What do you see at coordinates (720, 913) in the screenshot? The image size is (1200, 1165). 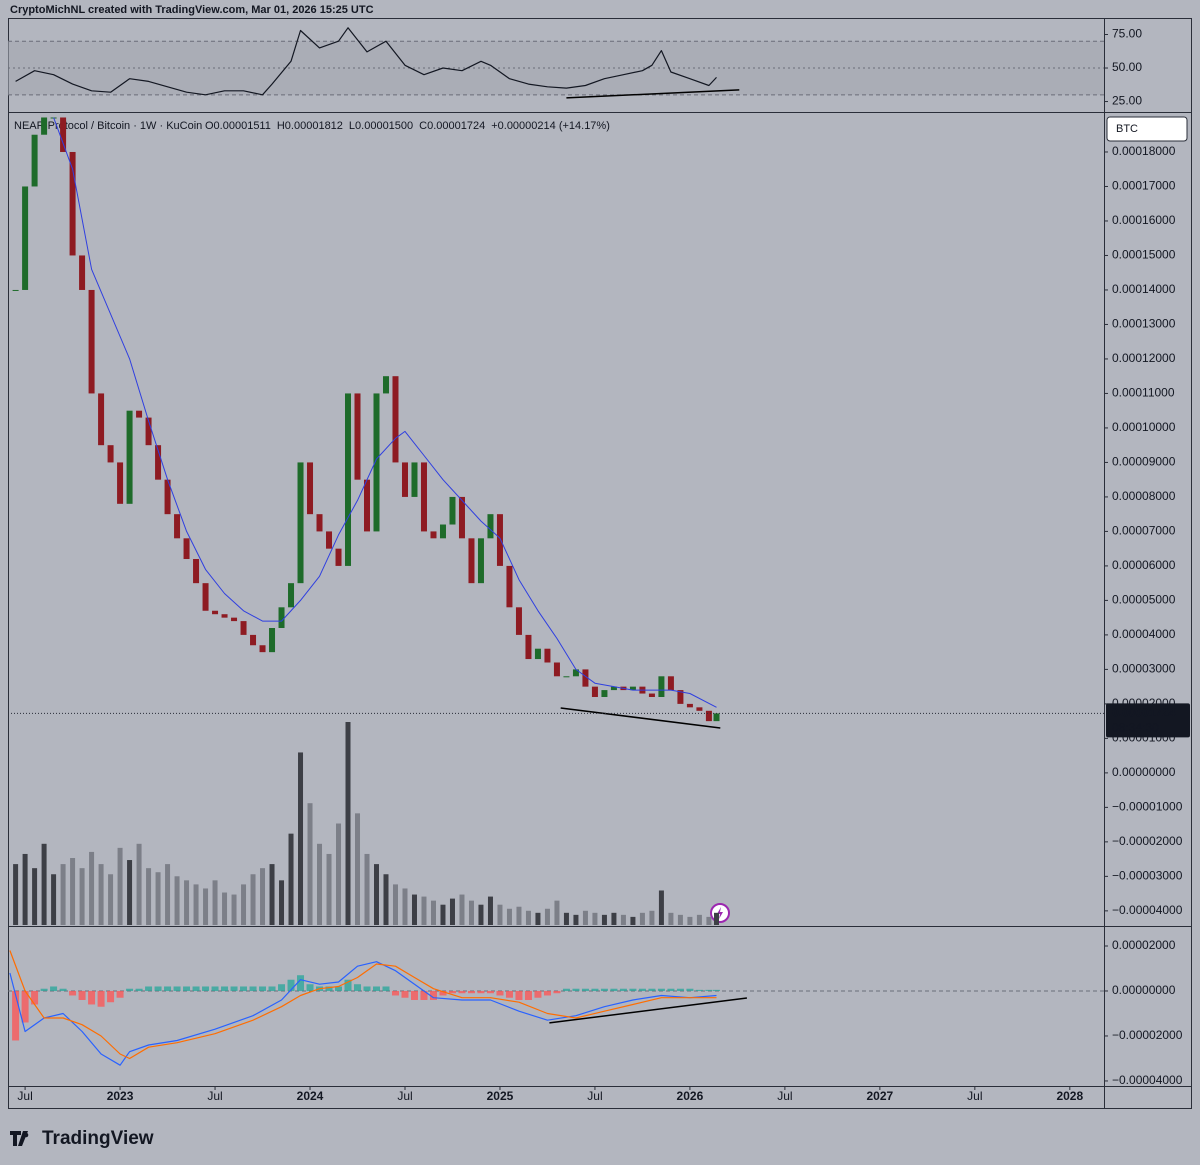 I see `alert-bolt` at bounding box center [720, 913].